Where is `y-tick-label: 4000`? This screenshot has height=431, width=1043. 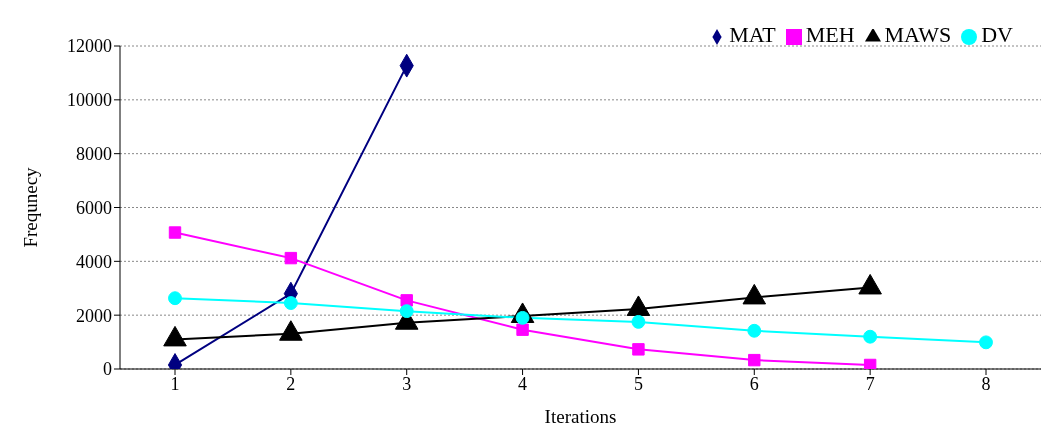
y-tick-label: 4000 is located at coordinates (94, 261).